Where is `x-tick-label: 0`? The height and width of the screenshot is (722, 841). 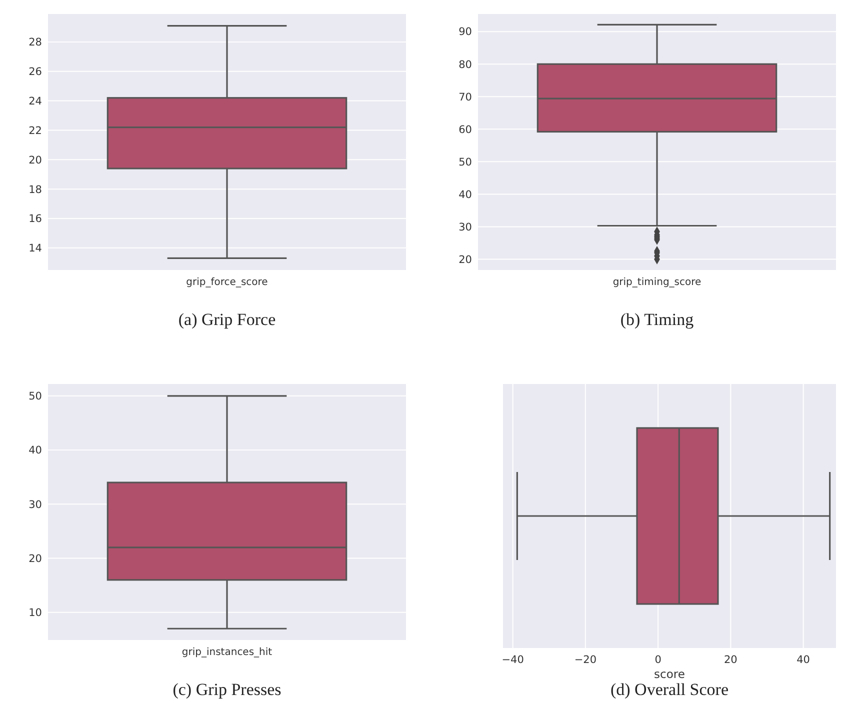
x-tick-label: 0 is located at coordinates (658, 660).